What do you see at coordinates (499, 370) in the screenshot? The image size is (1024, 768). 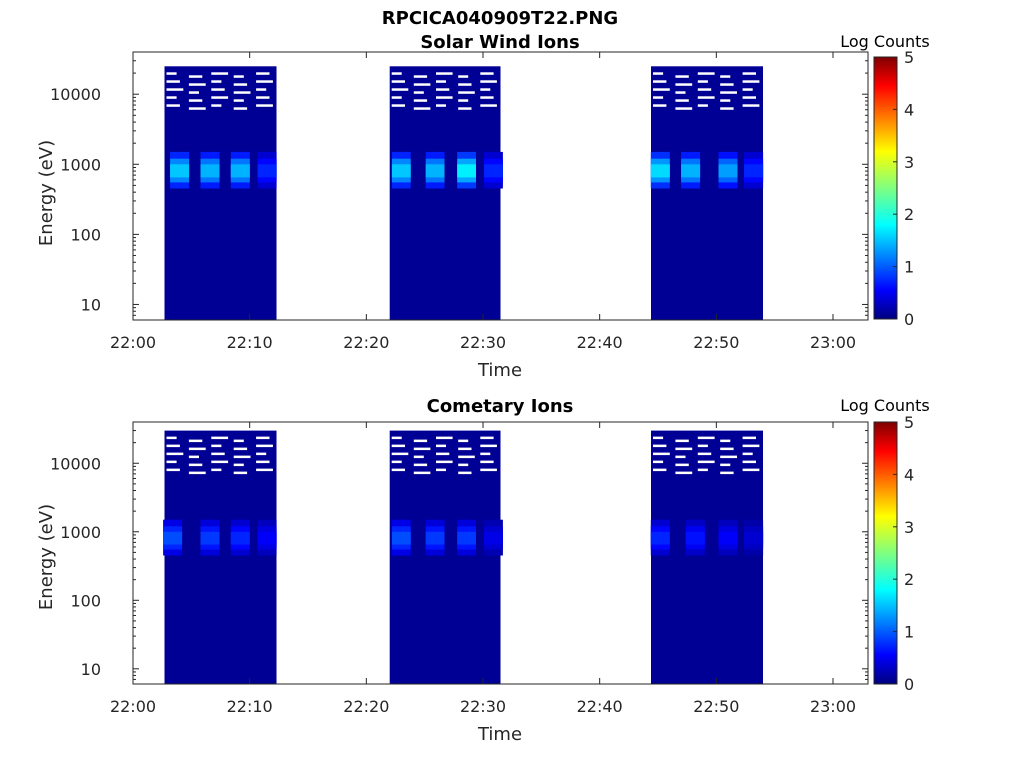 I see `x-axis-label: Time` at bounding box center [499, 370].